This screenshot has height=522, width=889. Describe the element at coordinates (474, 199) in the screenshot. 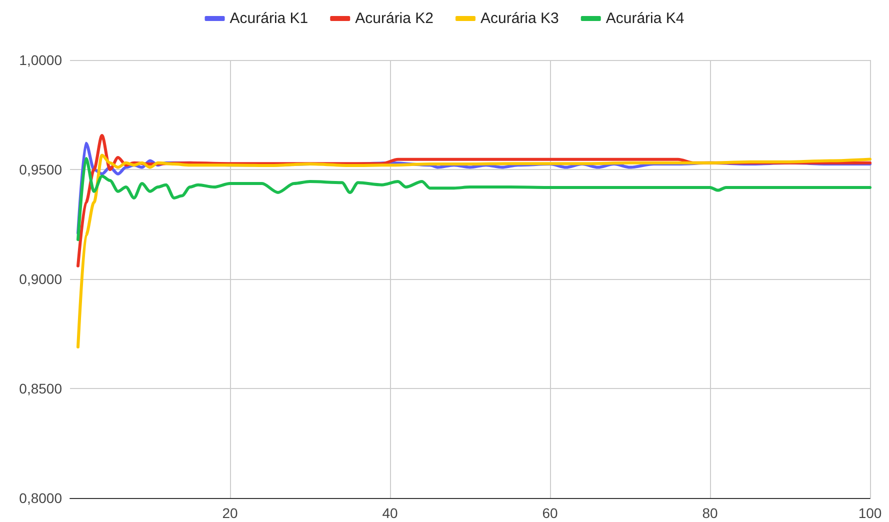

I see `line-series` at that location.